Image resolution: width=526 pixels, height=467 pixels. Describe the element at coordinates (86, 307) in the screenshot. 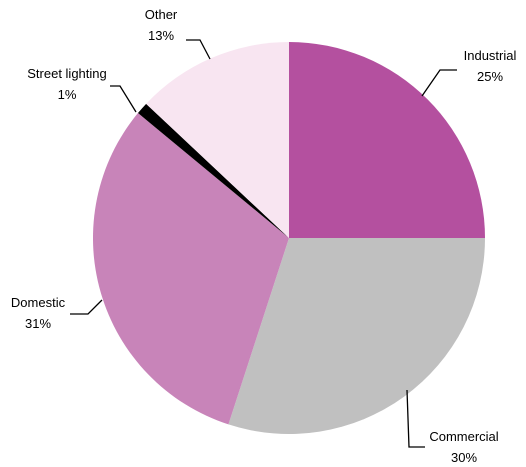

I see `leader-line-domestic` at that location.